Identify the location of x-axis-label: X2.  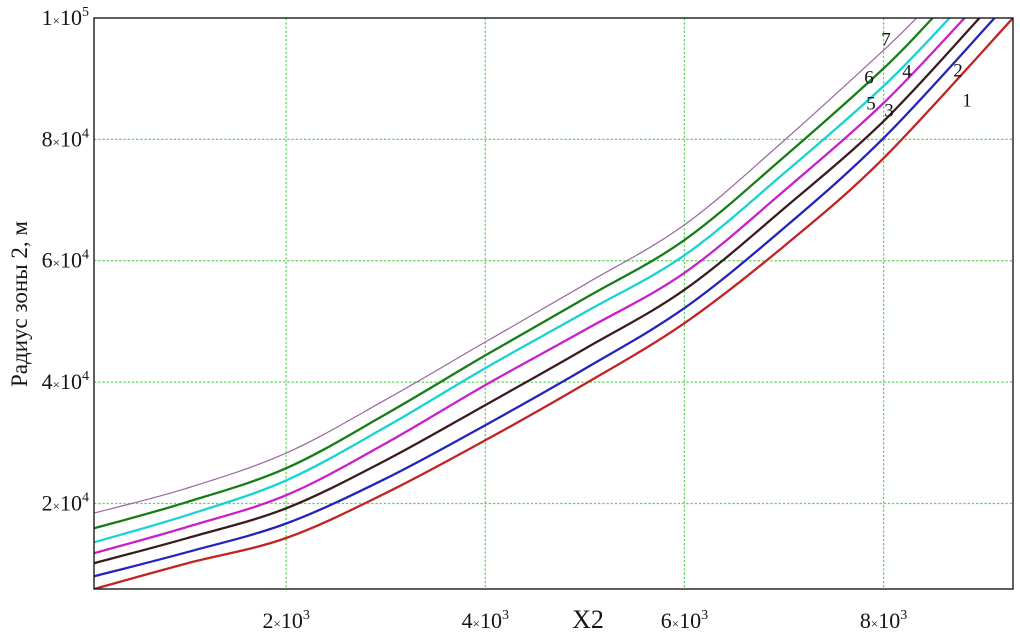
(588, 619).